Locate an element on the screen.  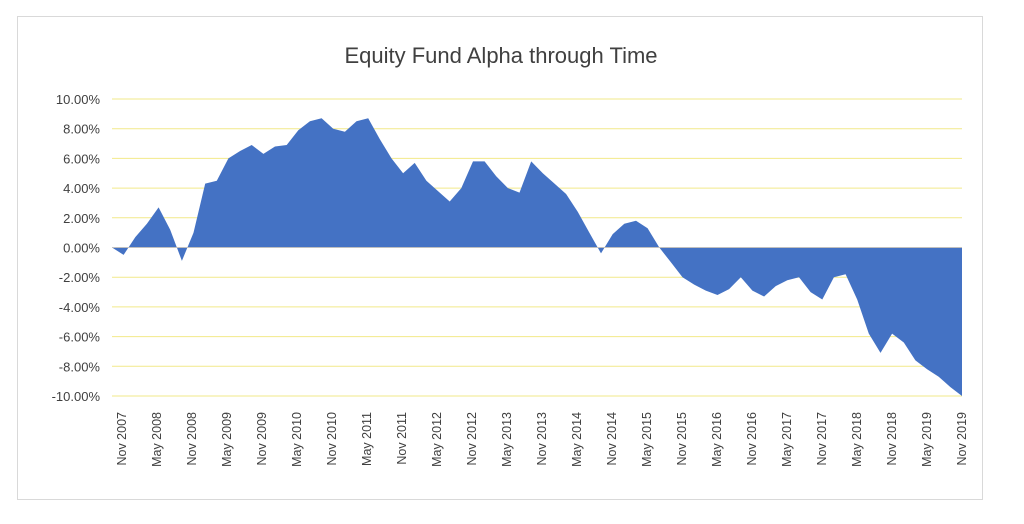
x-tick-label: Nov 2017 is located at coordinates (822, 439).